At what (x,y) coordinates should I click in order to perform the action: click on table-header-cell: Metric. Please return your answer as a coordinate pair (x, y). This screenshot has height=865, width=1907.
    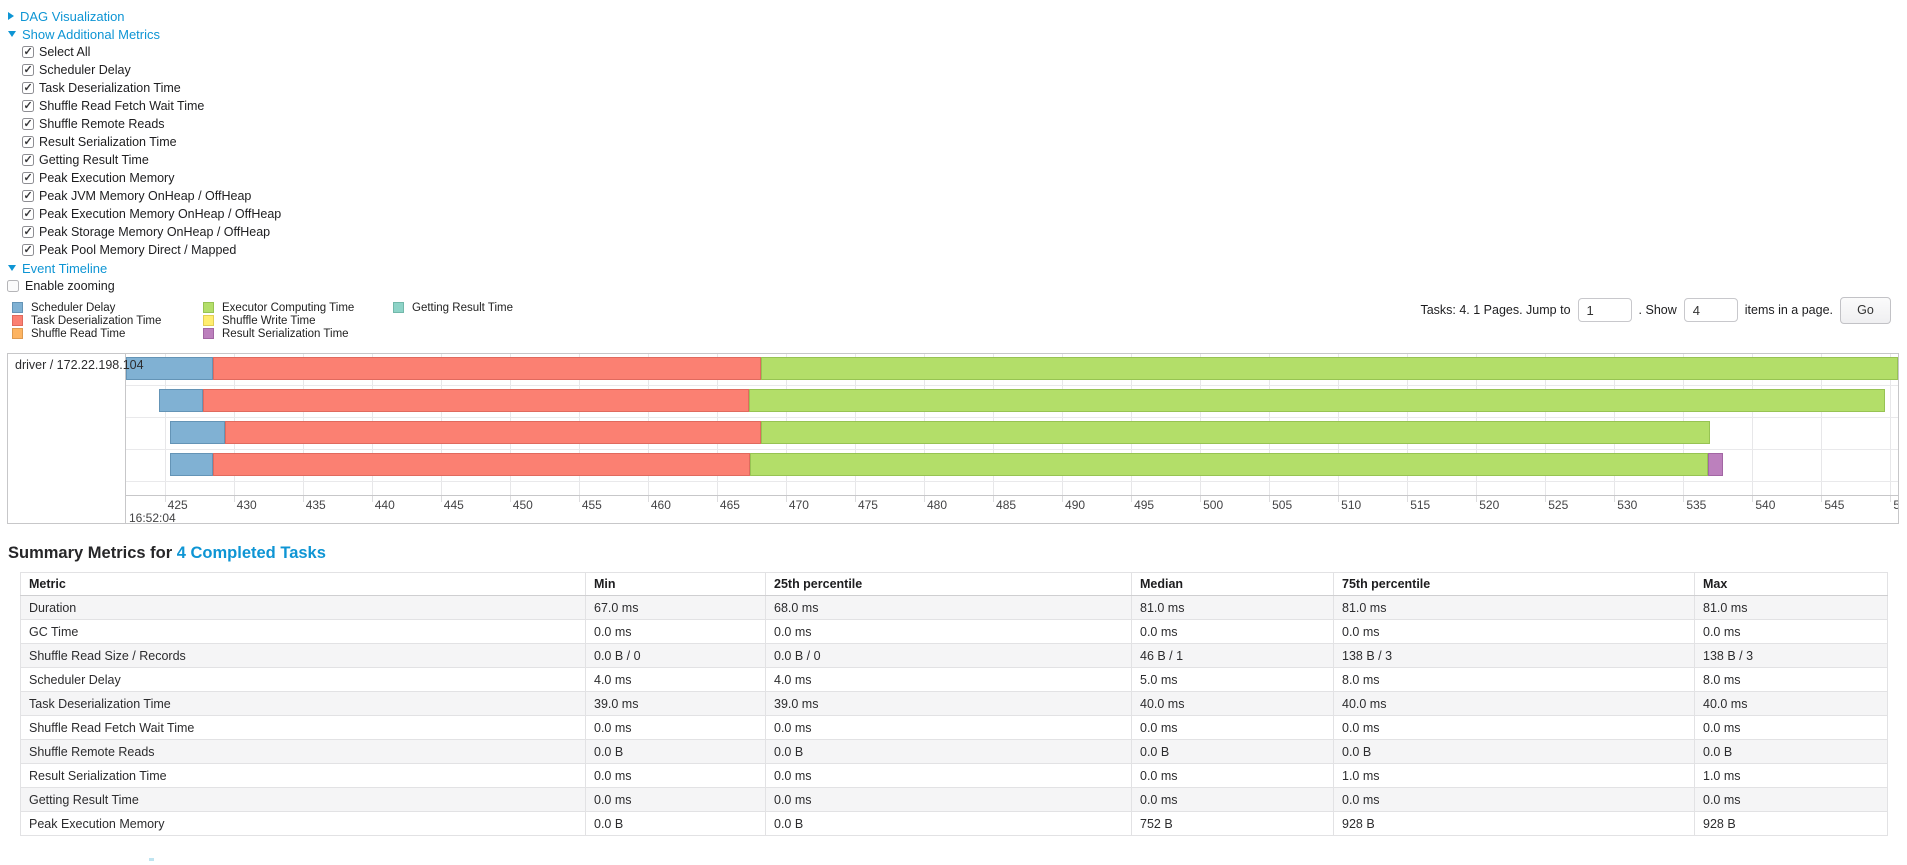
    Looking at the image, I should click on (303, 584).